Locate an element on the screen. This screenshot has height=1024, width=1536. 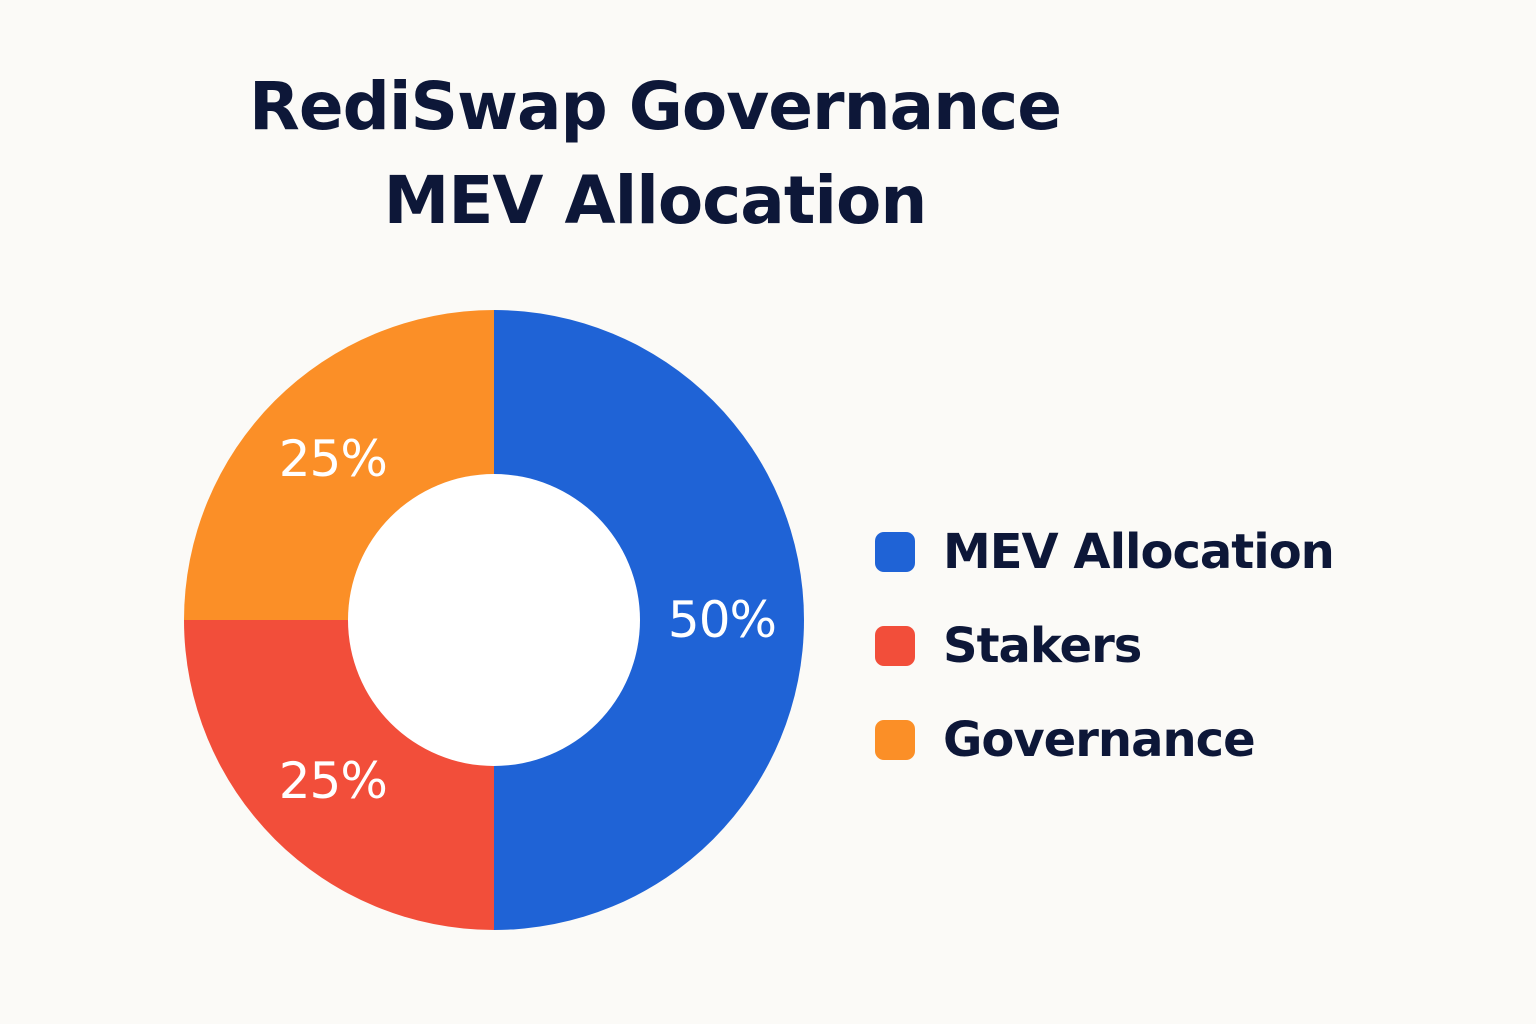
legend-label-stakers: Stakers is located at coordinates (1042, 646).